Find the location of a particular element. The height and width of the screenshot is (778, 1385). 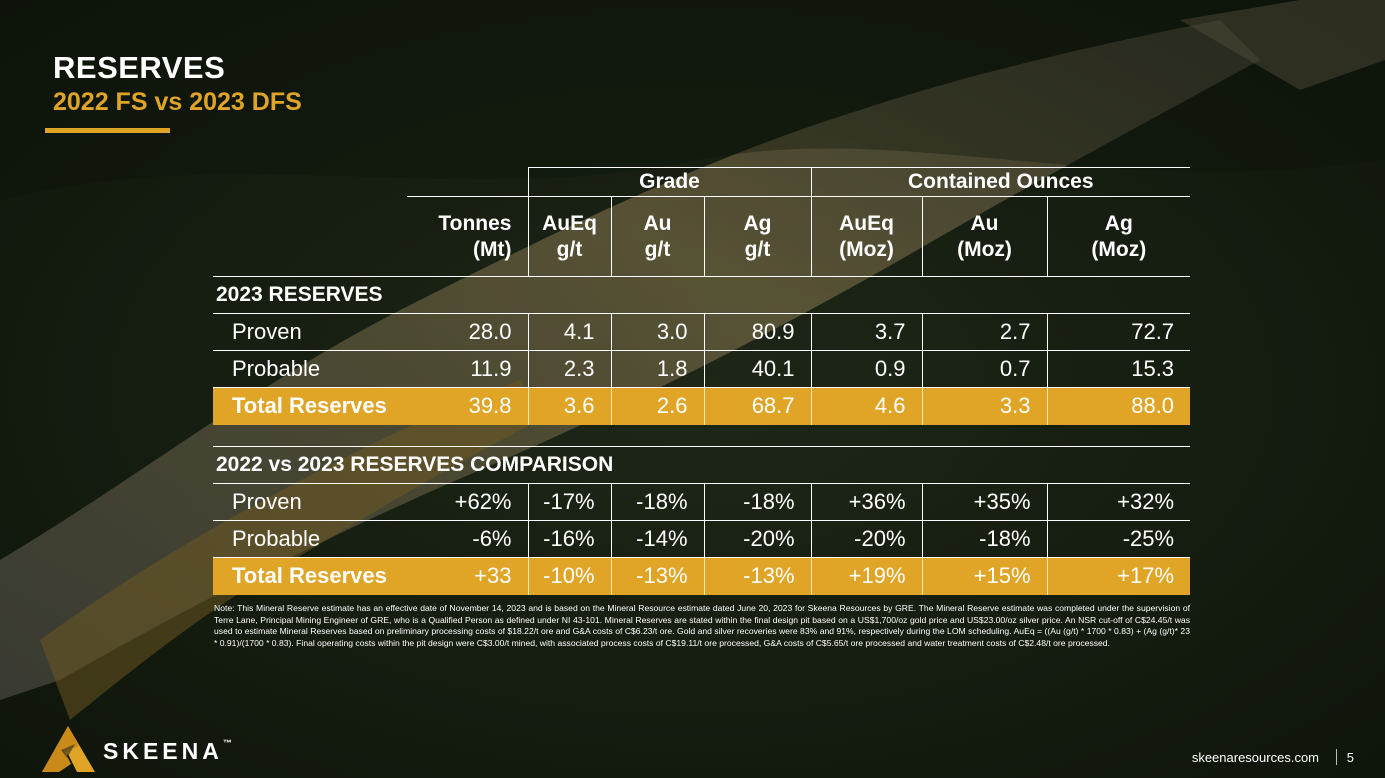

cell-tonnes: 28.0 is located at coordinates (467, 332).